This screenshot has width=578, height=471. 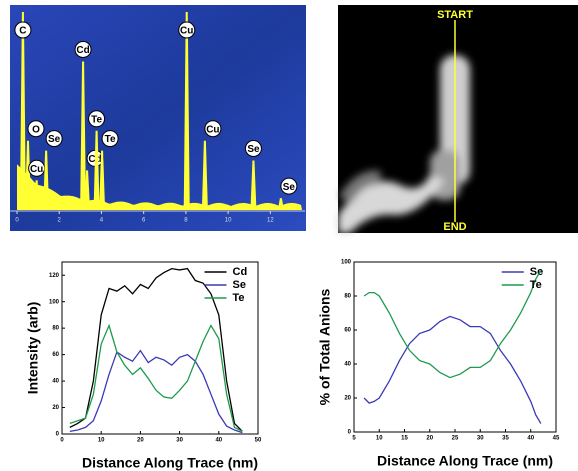 I want to click on x-tick-label: 8, so click(x=186, y=221).